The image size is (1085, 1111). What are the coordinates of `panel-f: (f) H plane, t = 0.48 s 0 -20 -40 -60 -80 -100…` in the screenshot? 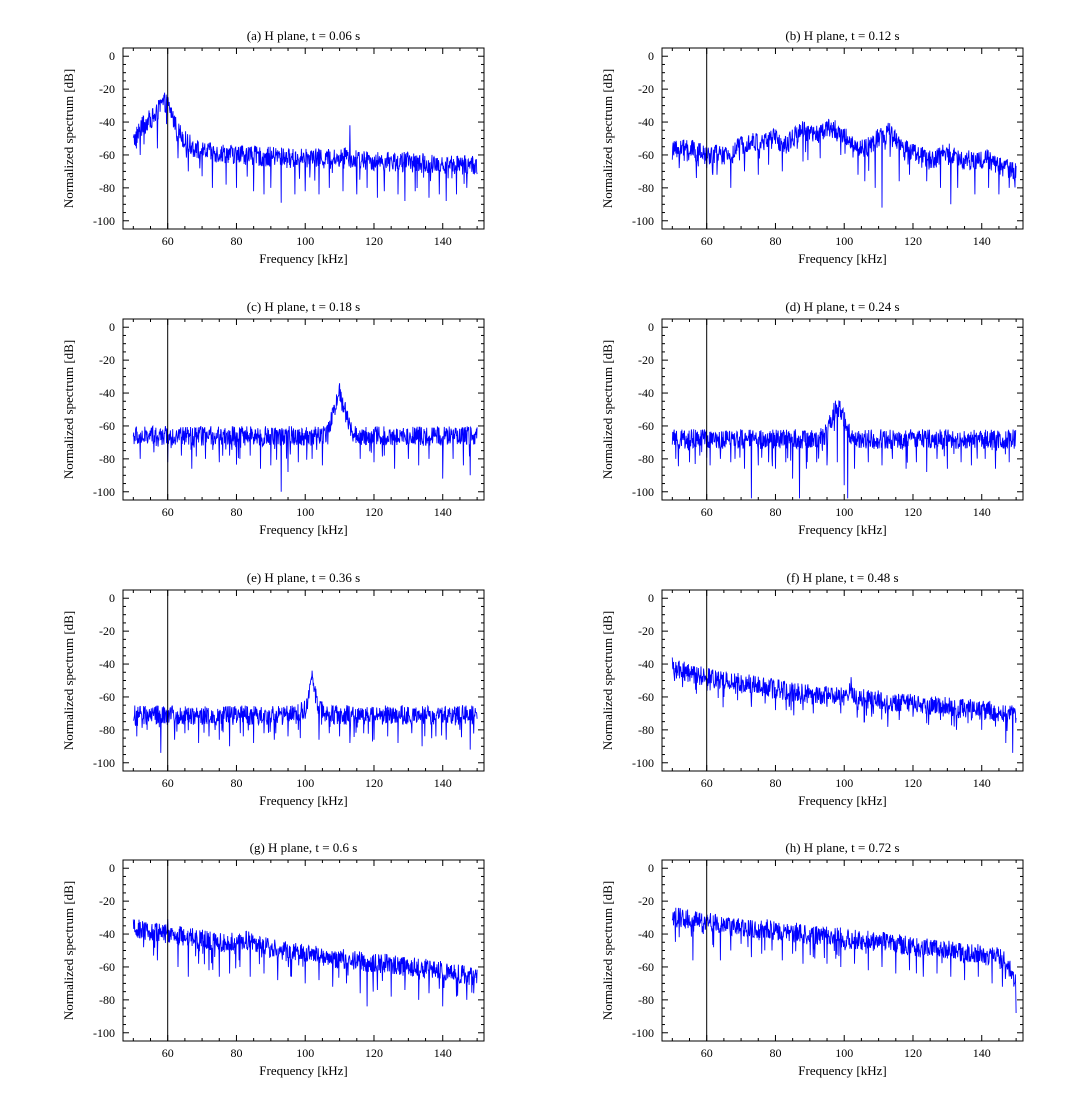 It's located at (812, 689).